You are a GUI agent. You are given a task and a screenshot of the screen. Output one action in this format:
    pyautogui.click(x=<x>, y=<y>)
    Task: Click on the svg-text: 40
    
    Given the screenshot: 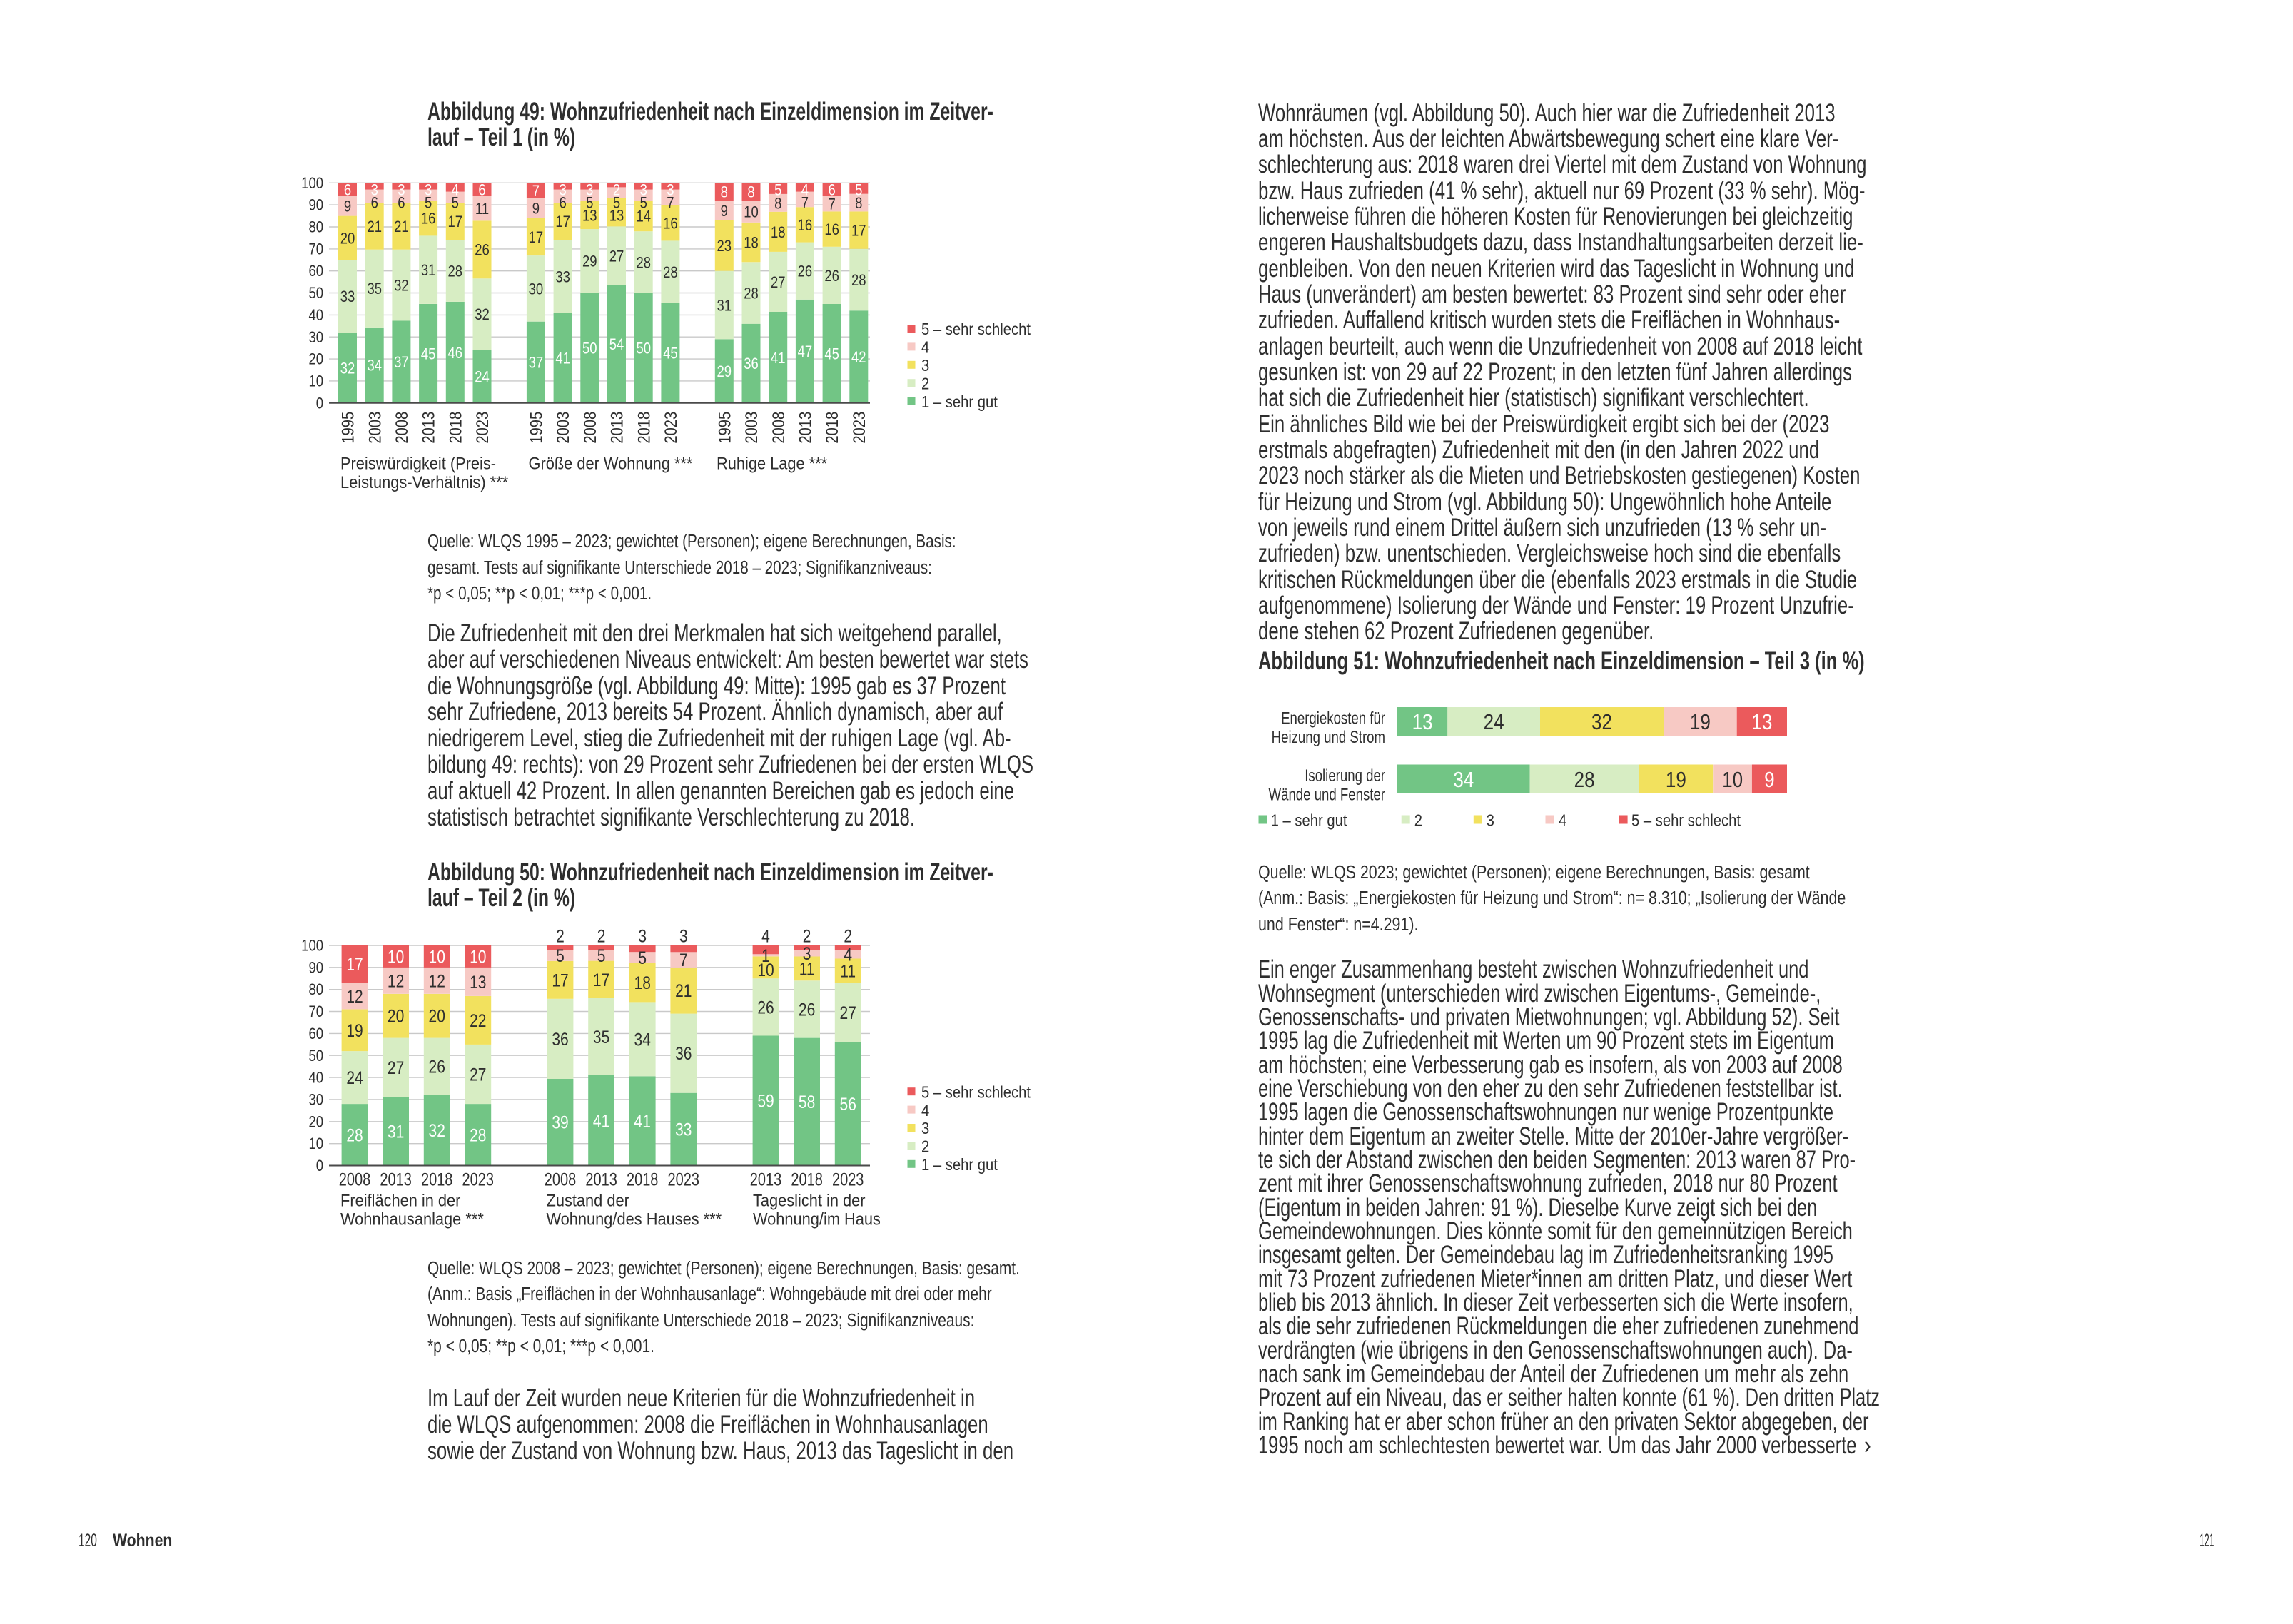 What is the action you would take?
    pyautogui.click(x=316, y=1078)
    